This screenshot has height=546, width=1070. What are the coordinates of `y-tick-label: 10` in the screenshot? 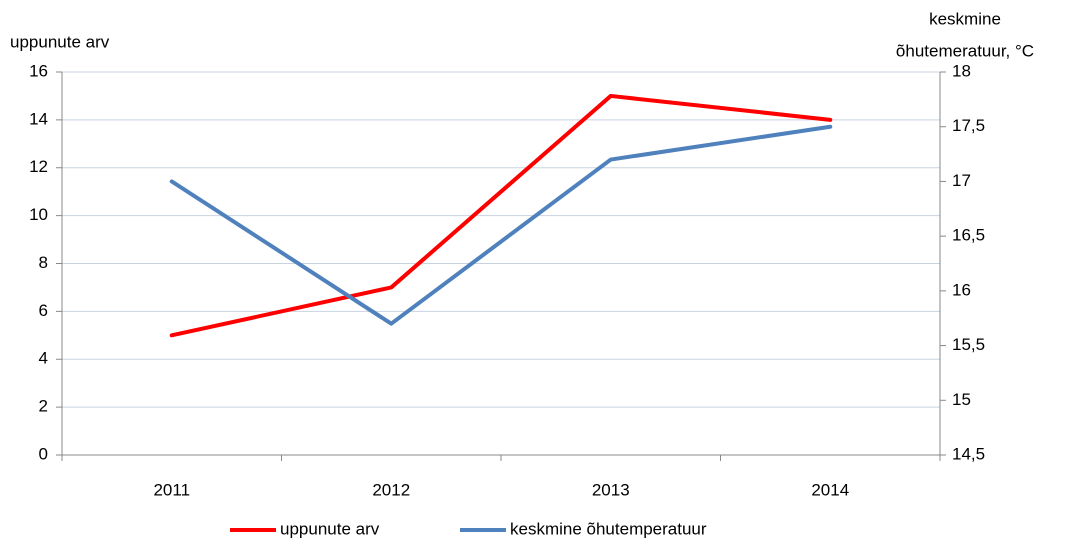 It's located at (38, 214).